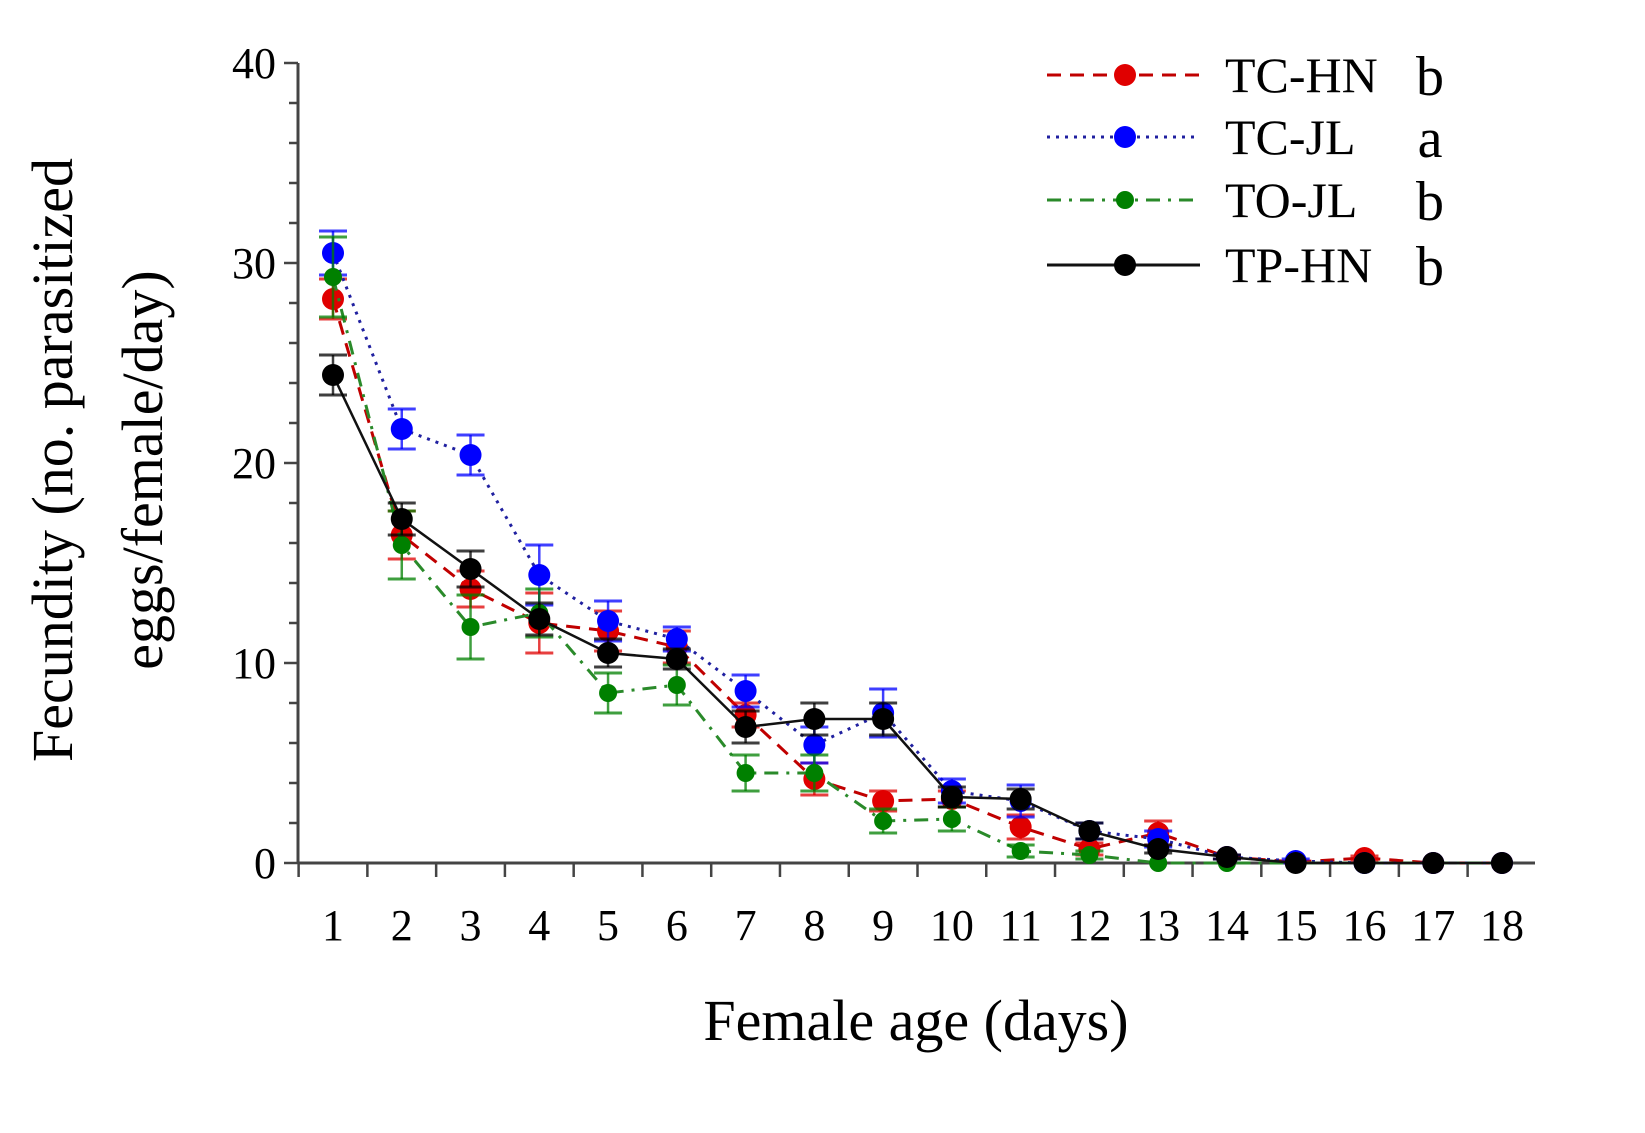 The height and width of the screenshot is (1133, 1645). What do you see at coordinates (539, 925) in the screenshot?
I see `x-tick-label: 4` at bounding box center [539, 925].